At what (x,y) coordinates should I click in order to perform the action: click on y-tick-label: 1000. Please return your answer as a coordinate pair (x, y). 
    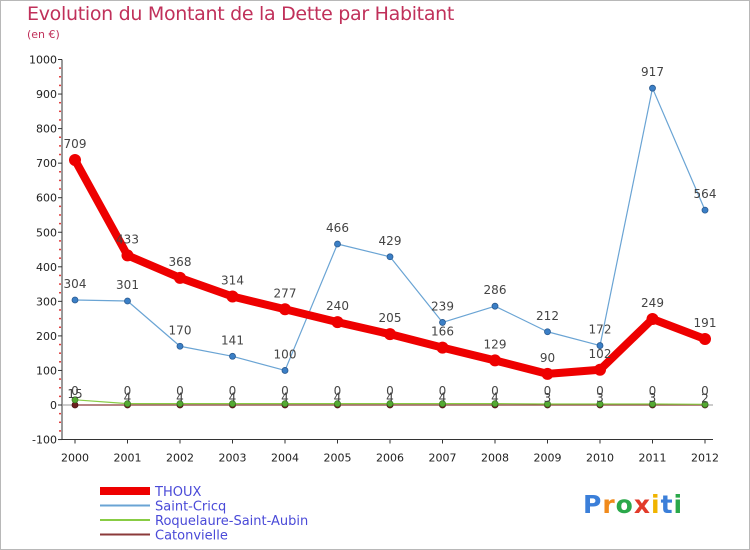
    Looking at the image, I should click on (43, 60).